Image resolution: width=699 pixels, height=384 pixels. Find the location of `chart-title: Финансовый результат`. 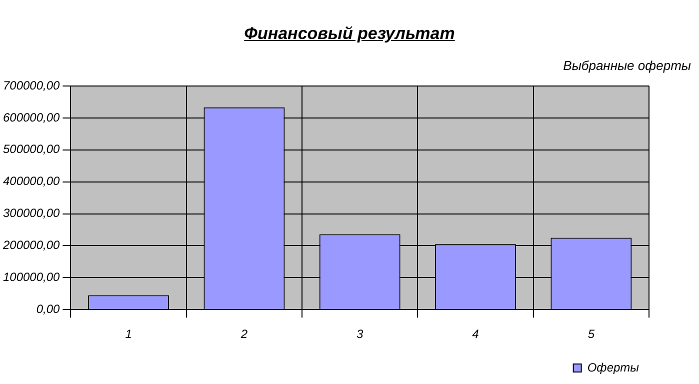

chart-title: Финансовый результат is located at coordinates (349, 34).